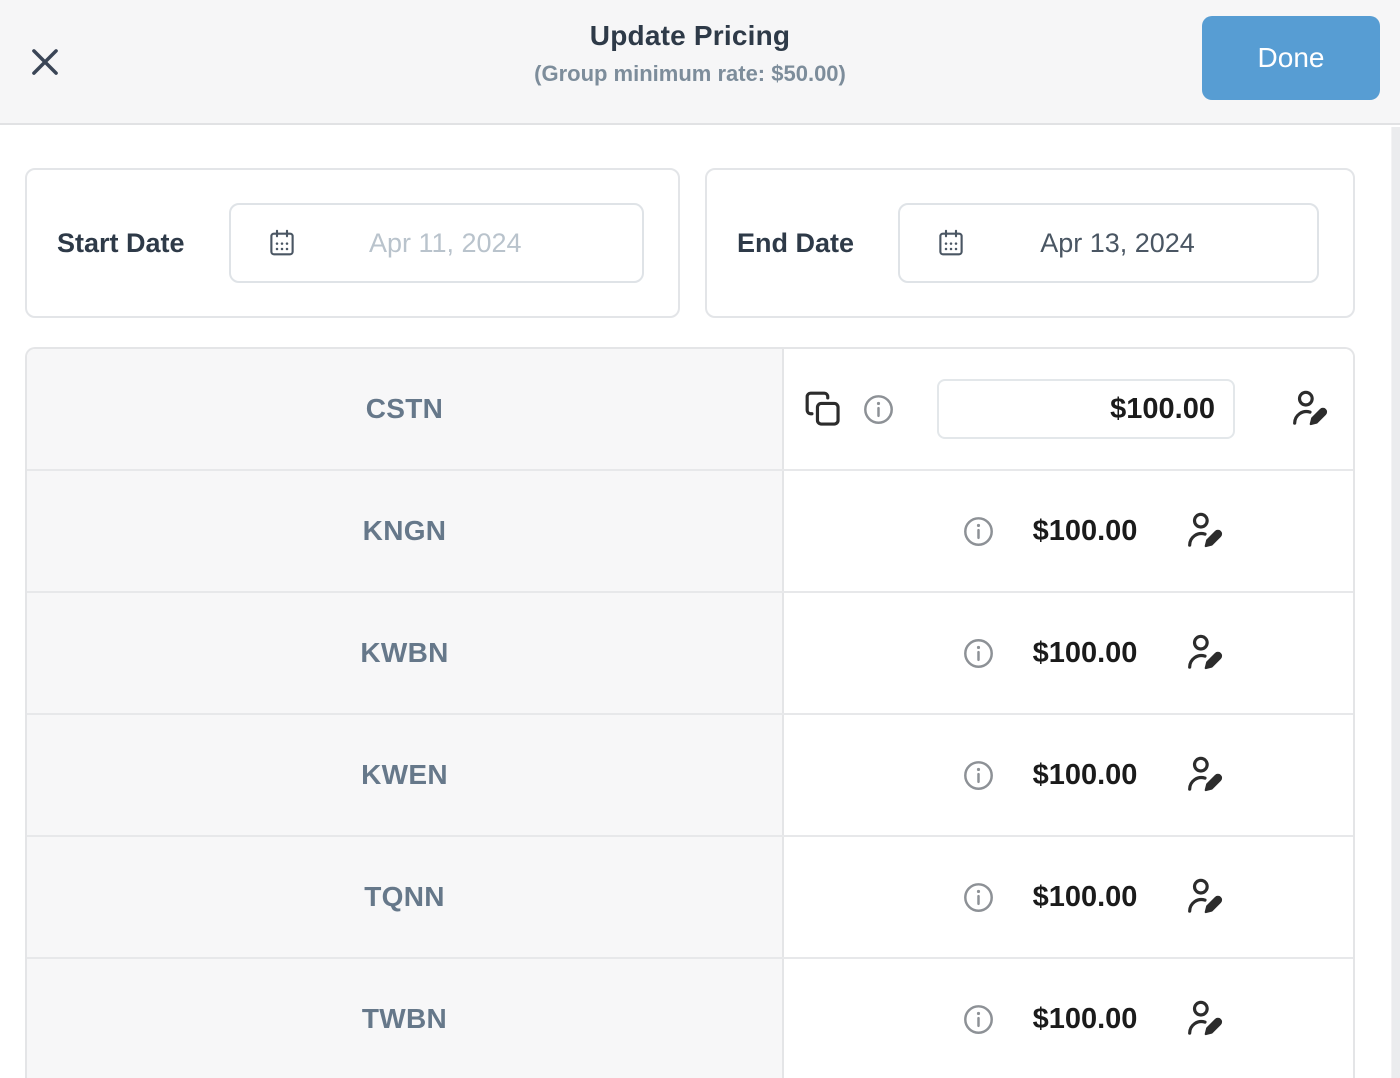 Image resolution: width=1400 pixels, height=1078 pixels. I want to click on start-date-value: Apr 11, 2024, so click(445, 242).